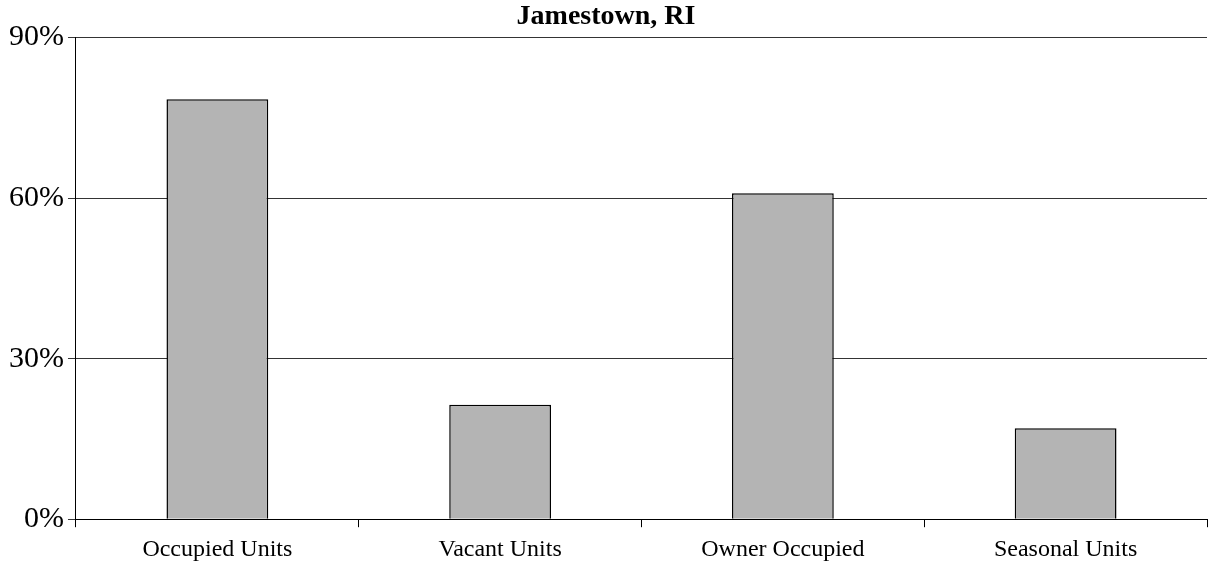  I want to click on x-tick-label: Seasonal Units, so click(1065, 547).